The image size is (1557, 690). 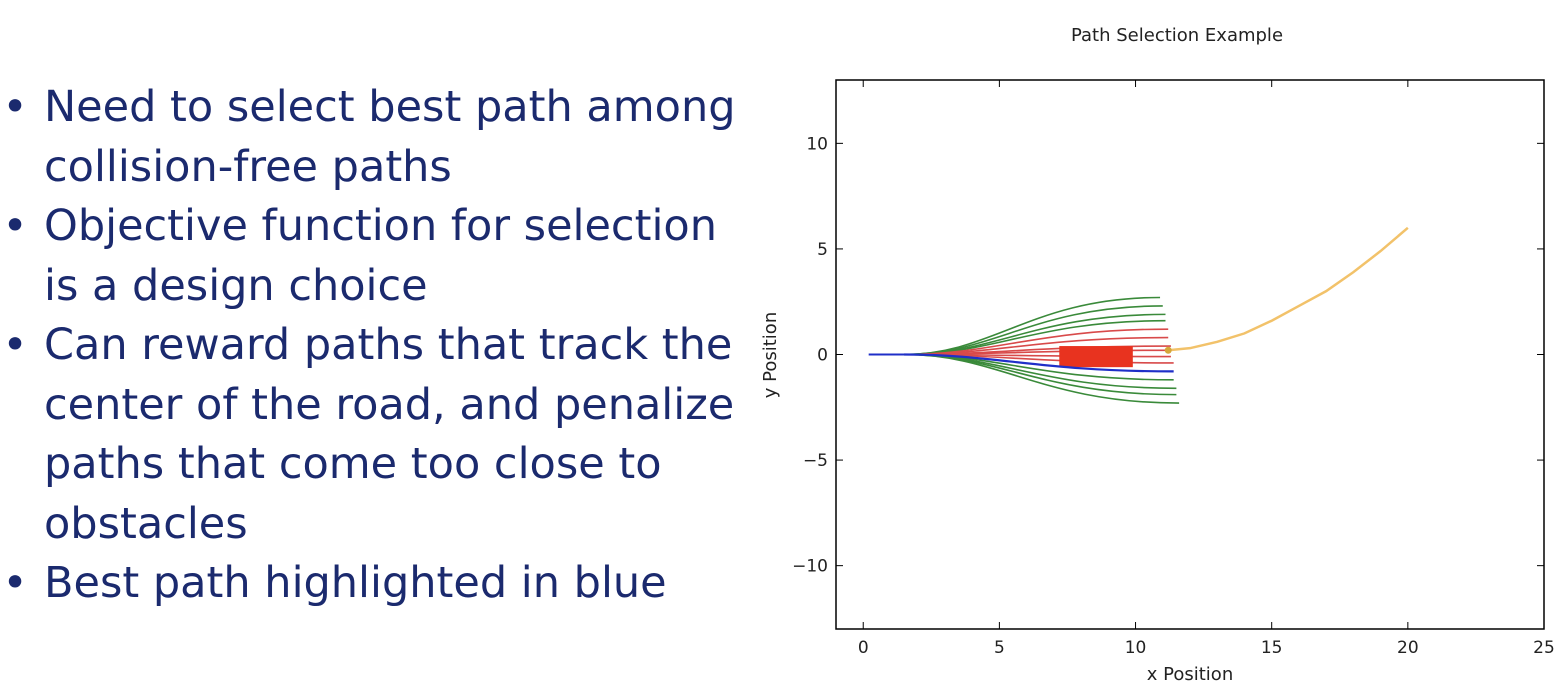 I want to click on y-tick-label: 10, so click(x=817, y=144).